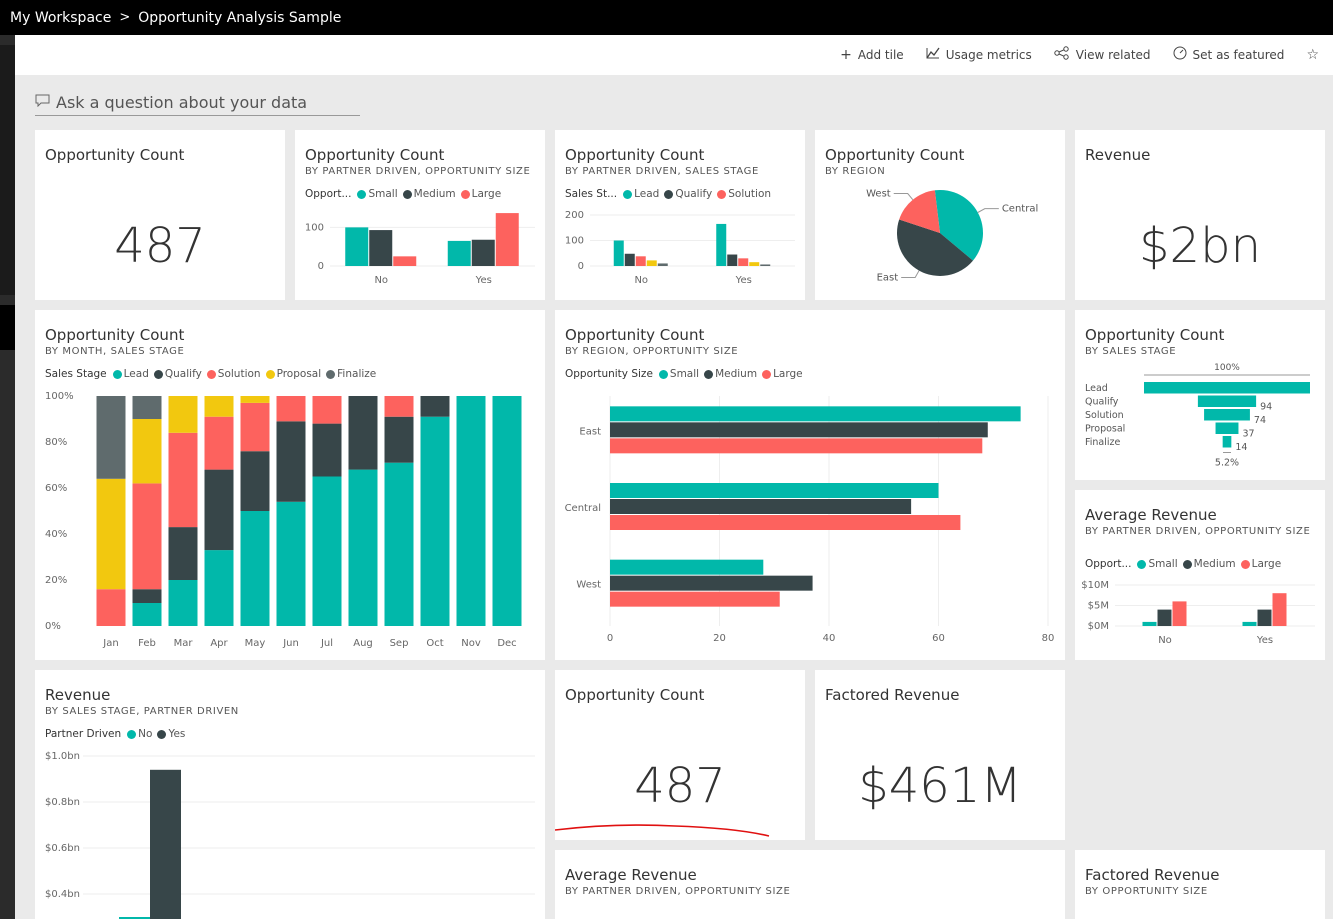 Image resolution: width=1333 pixels, height=919 pixels. Describe the element at coordinates (933, 55) in the screenshot. I see `chart-icon` at that location.